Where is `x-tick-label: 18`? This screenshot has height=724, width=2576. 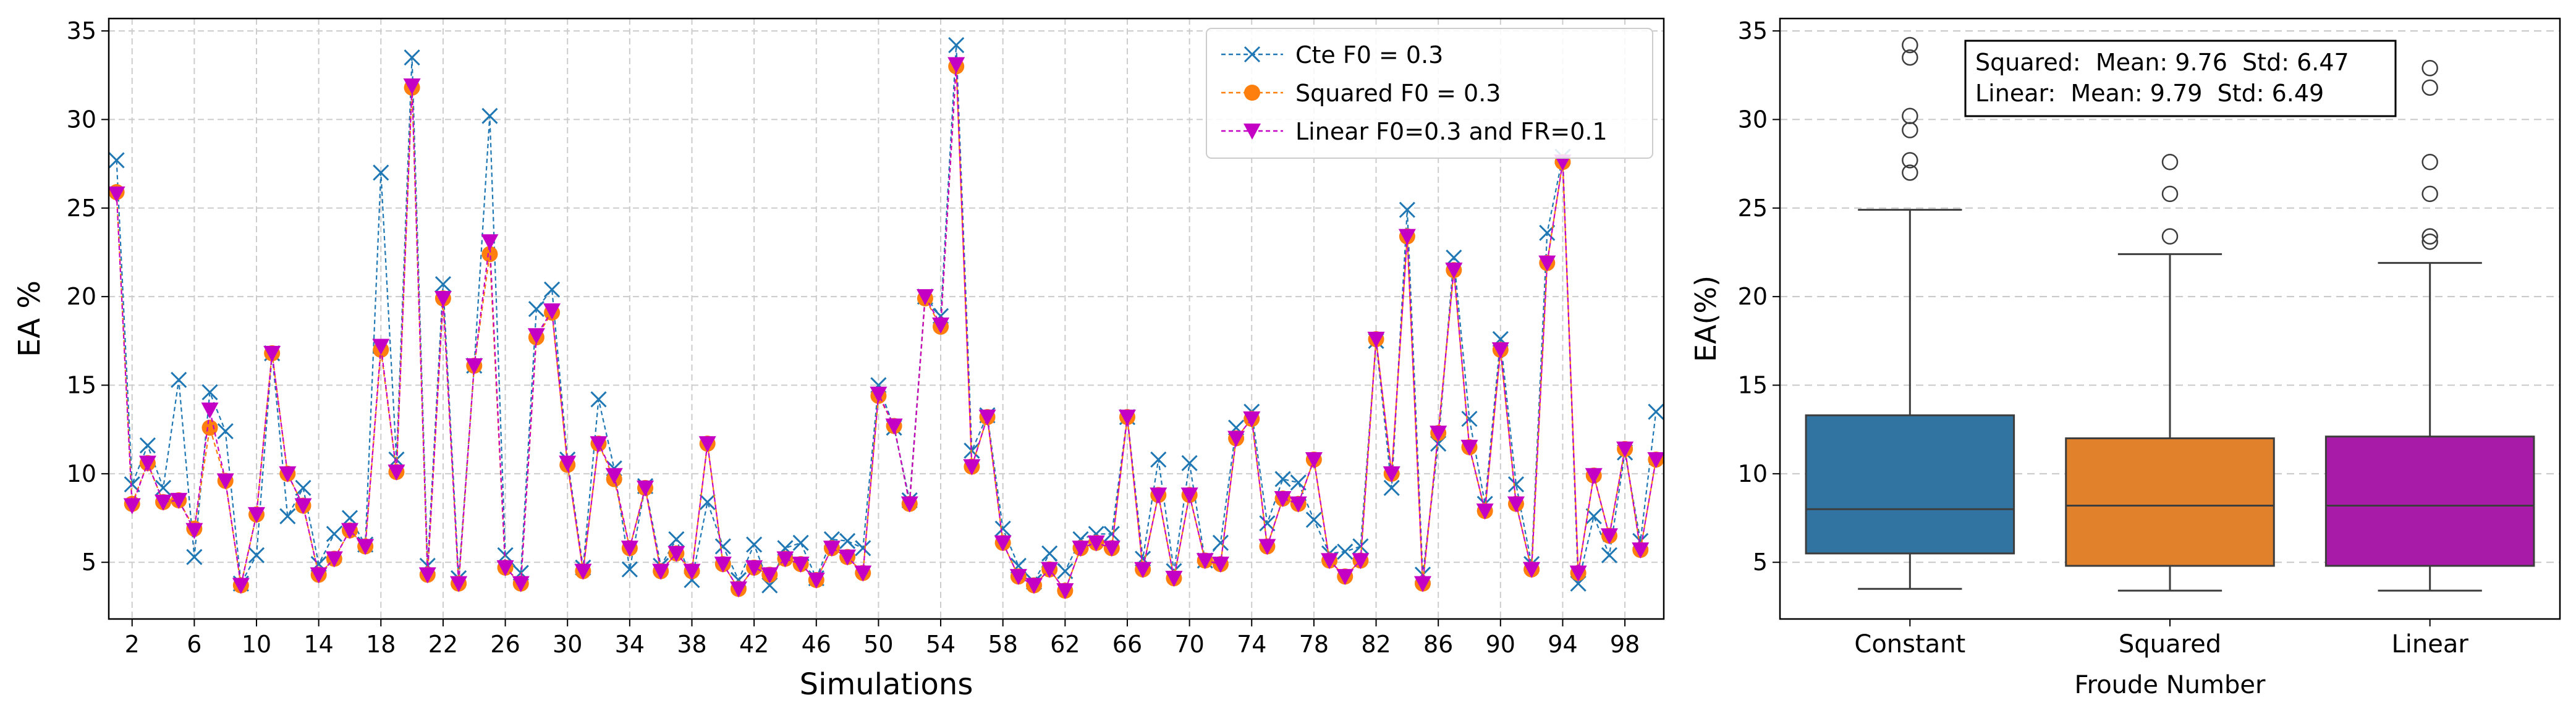 x-tick-label: 18 is located at coordinates (381, 644).